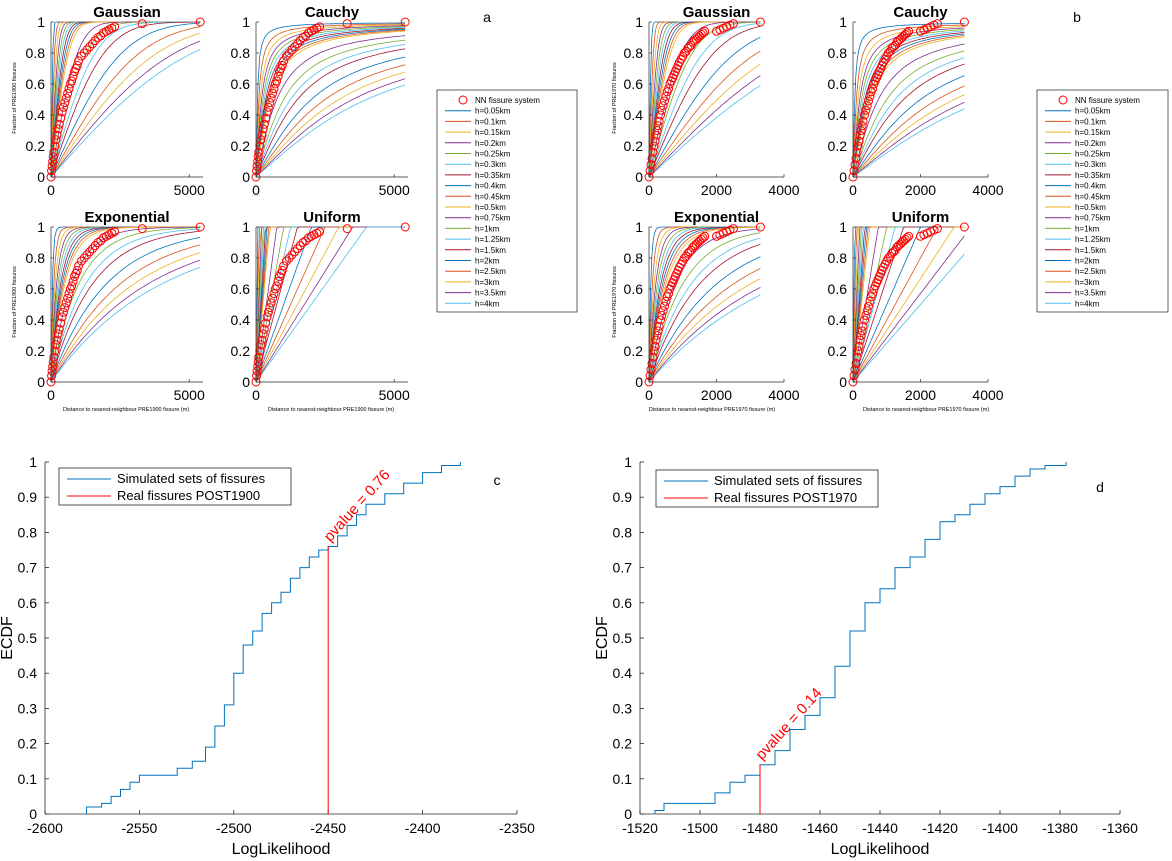  I want to click on legend-label: h=2km, so click(1087, 261).